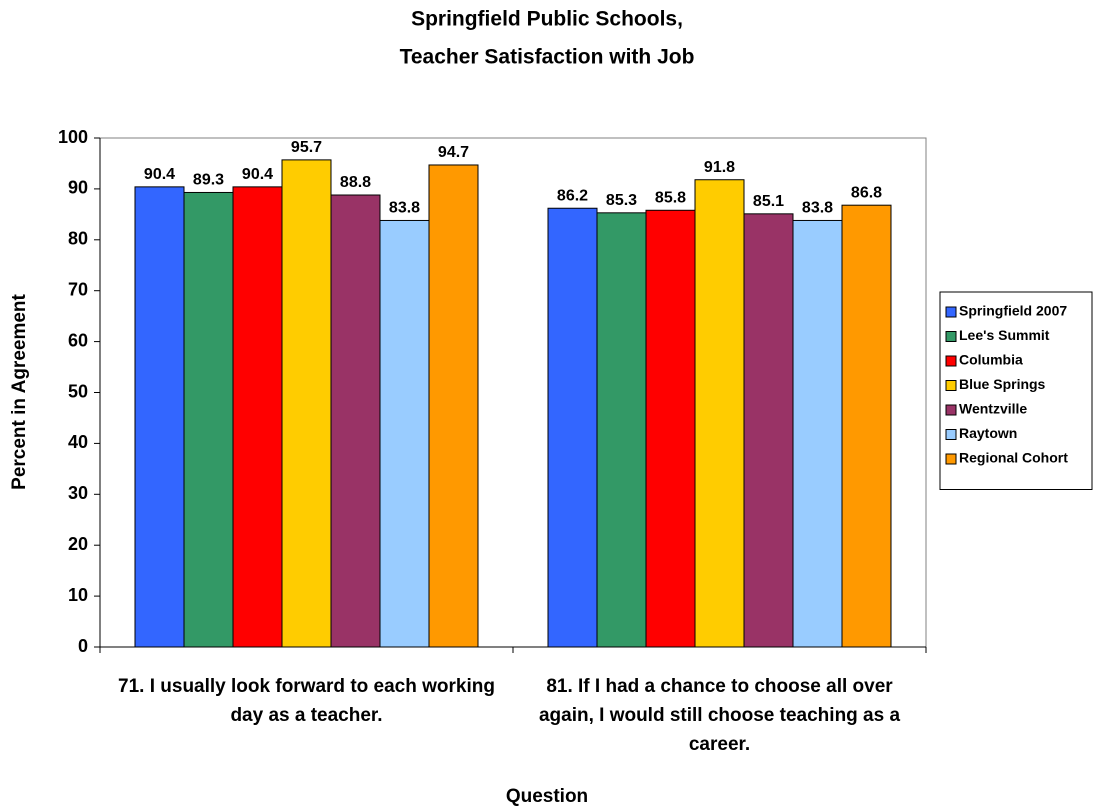  I want to click on legend-label: Raytown, so click(988, 433).